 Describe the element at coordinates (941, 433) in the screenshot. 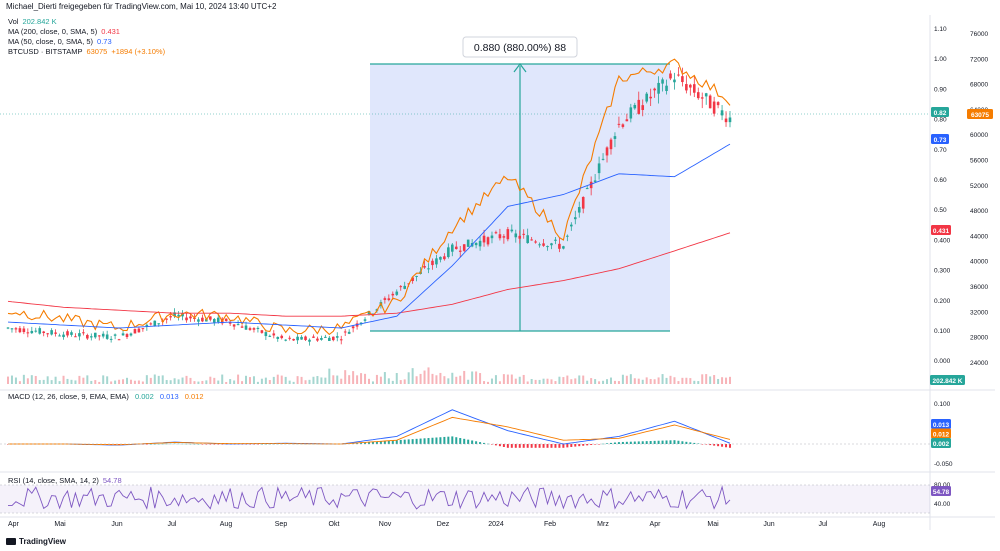

I see `macd-badge-bg` at that location.